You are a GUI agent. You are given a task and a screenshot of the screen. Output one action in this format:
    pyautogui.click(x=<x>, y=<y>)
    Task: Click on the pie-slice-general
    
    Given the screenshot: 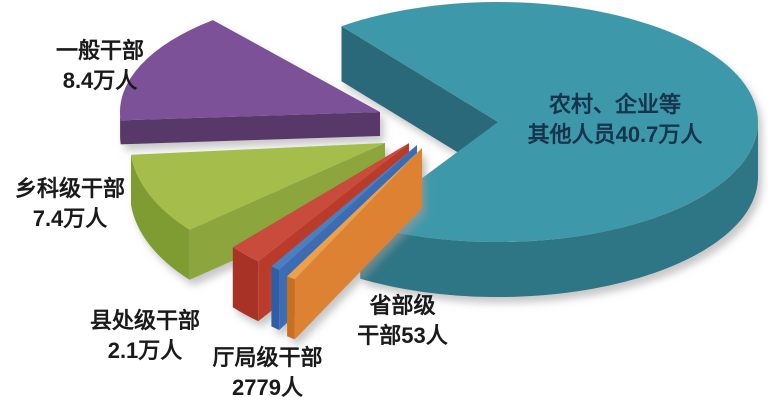 What is the action you would take?
    pyautogui.click(x=249, y=82)
    